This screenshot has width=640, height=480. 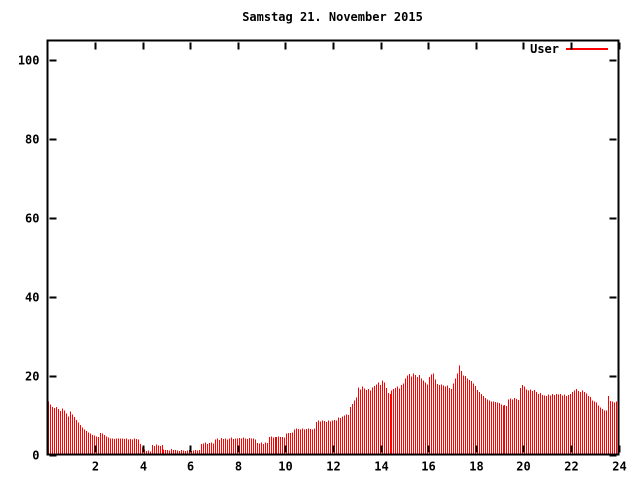 What do you see at coordinates (95, 467) in the screenshot?
I see `x-tick-label: 2` at bounding box center [95, 467].